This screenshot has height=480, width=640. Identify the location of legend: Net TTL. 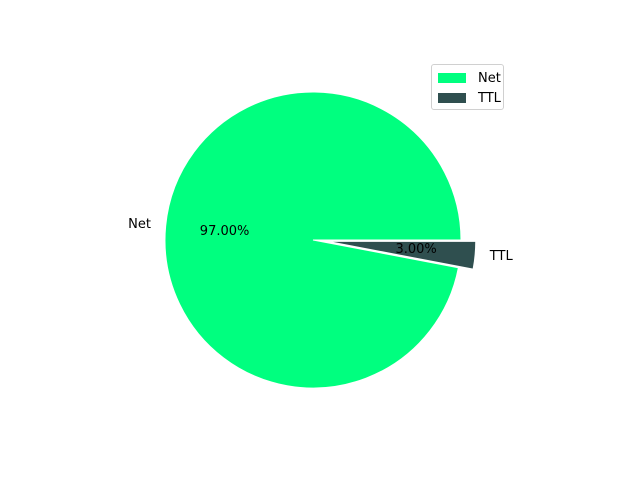
(467, 87).